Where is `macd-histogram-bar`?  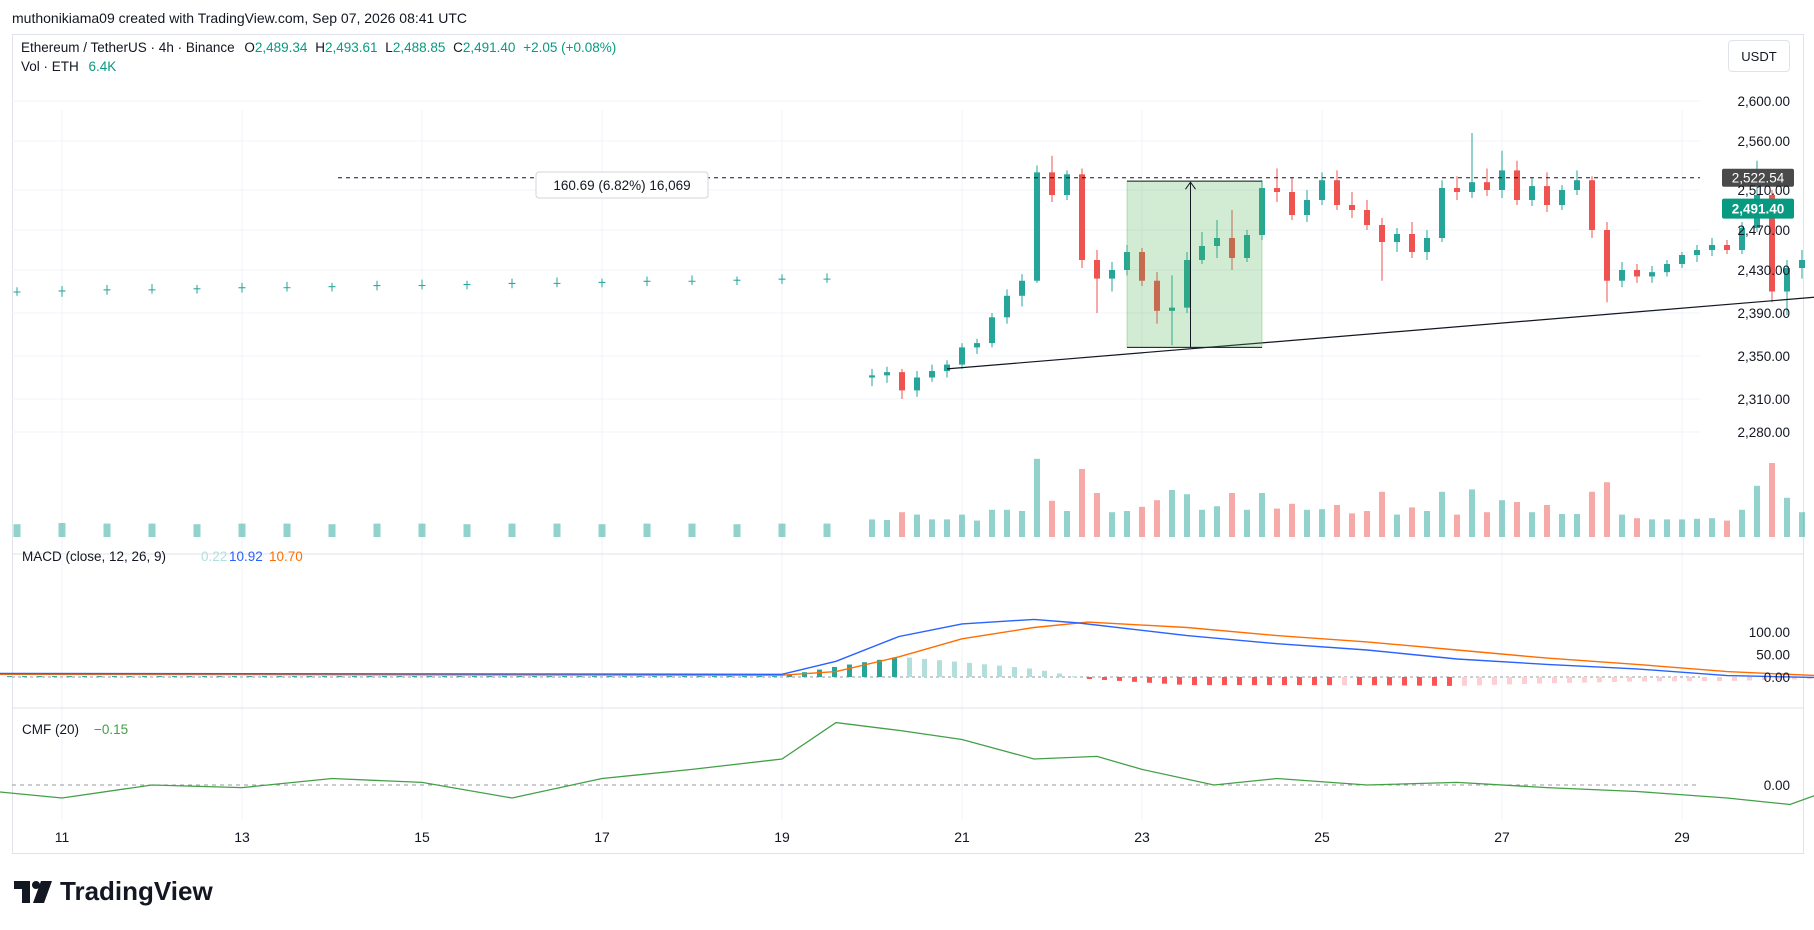 macd-histogram-bar is located at coordinates (1809, 678).